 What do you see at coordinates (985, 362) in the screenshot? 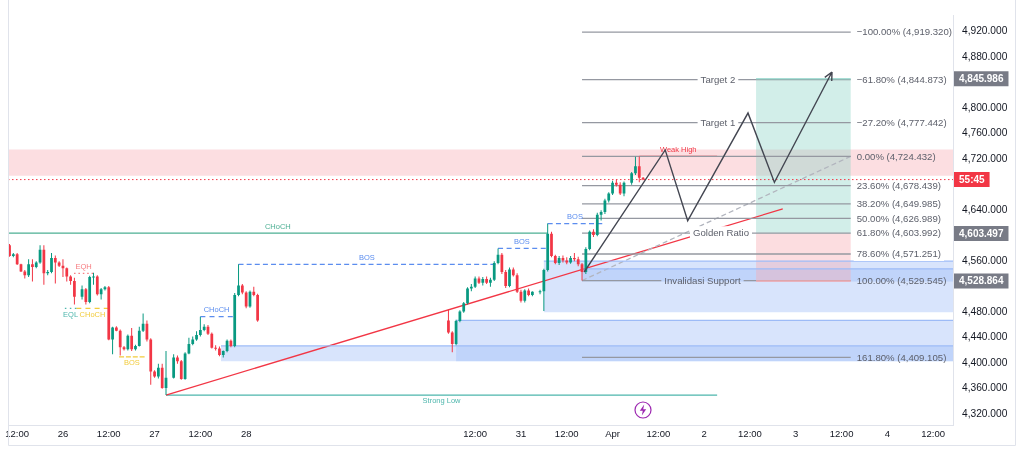
I see `y-tick-label: 4,400.000` at bounding box center [985, 362].